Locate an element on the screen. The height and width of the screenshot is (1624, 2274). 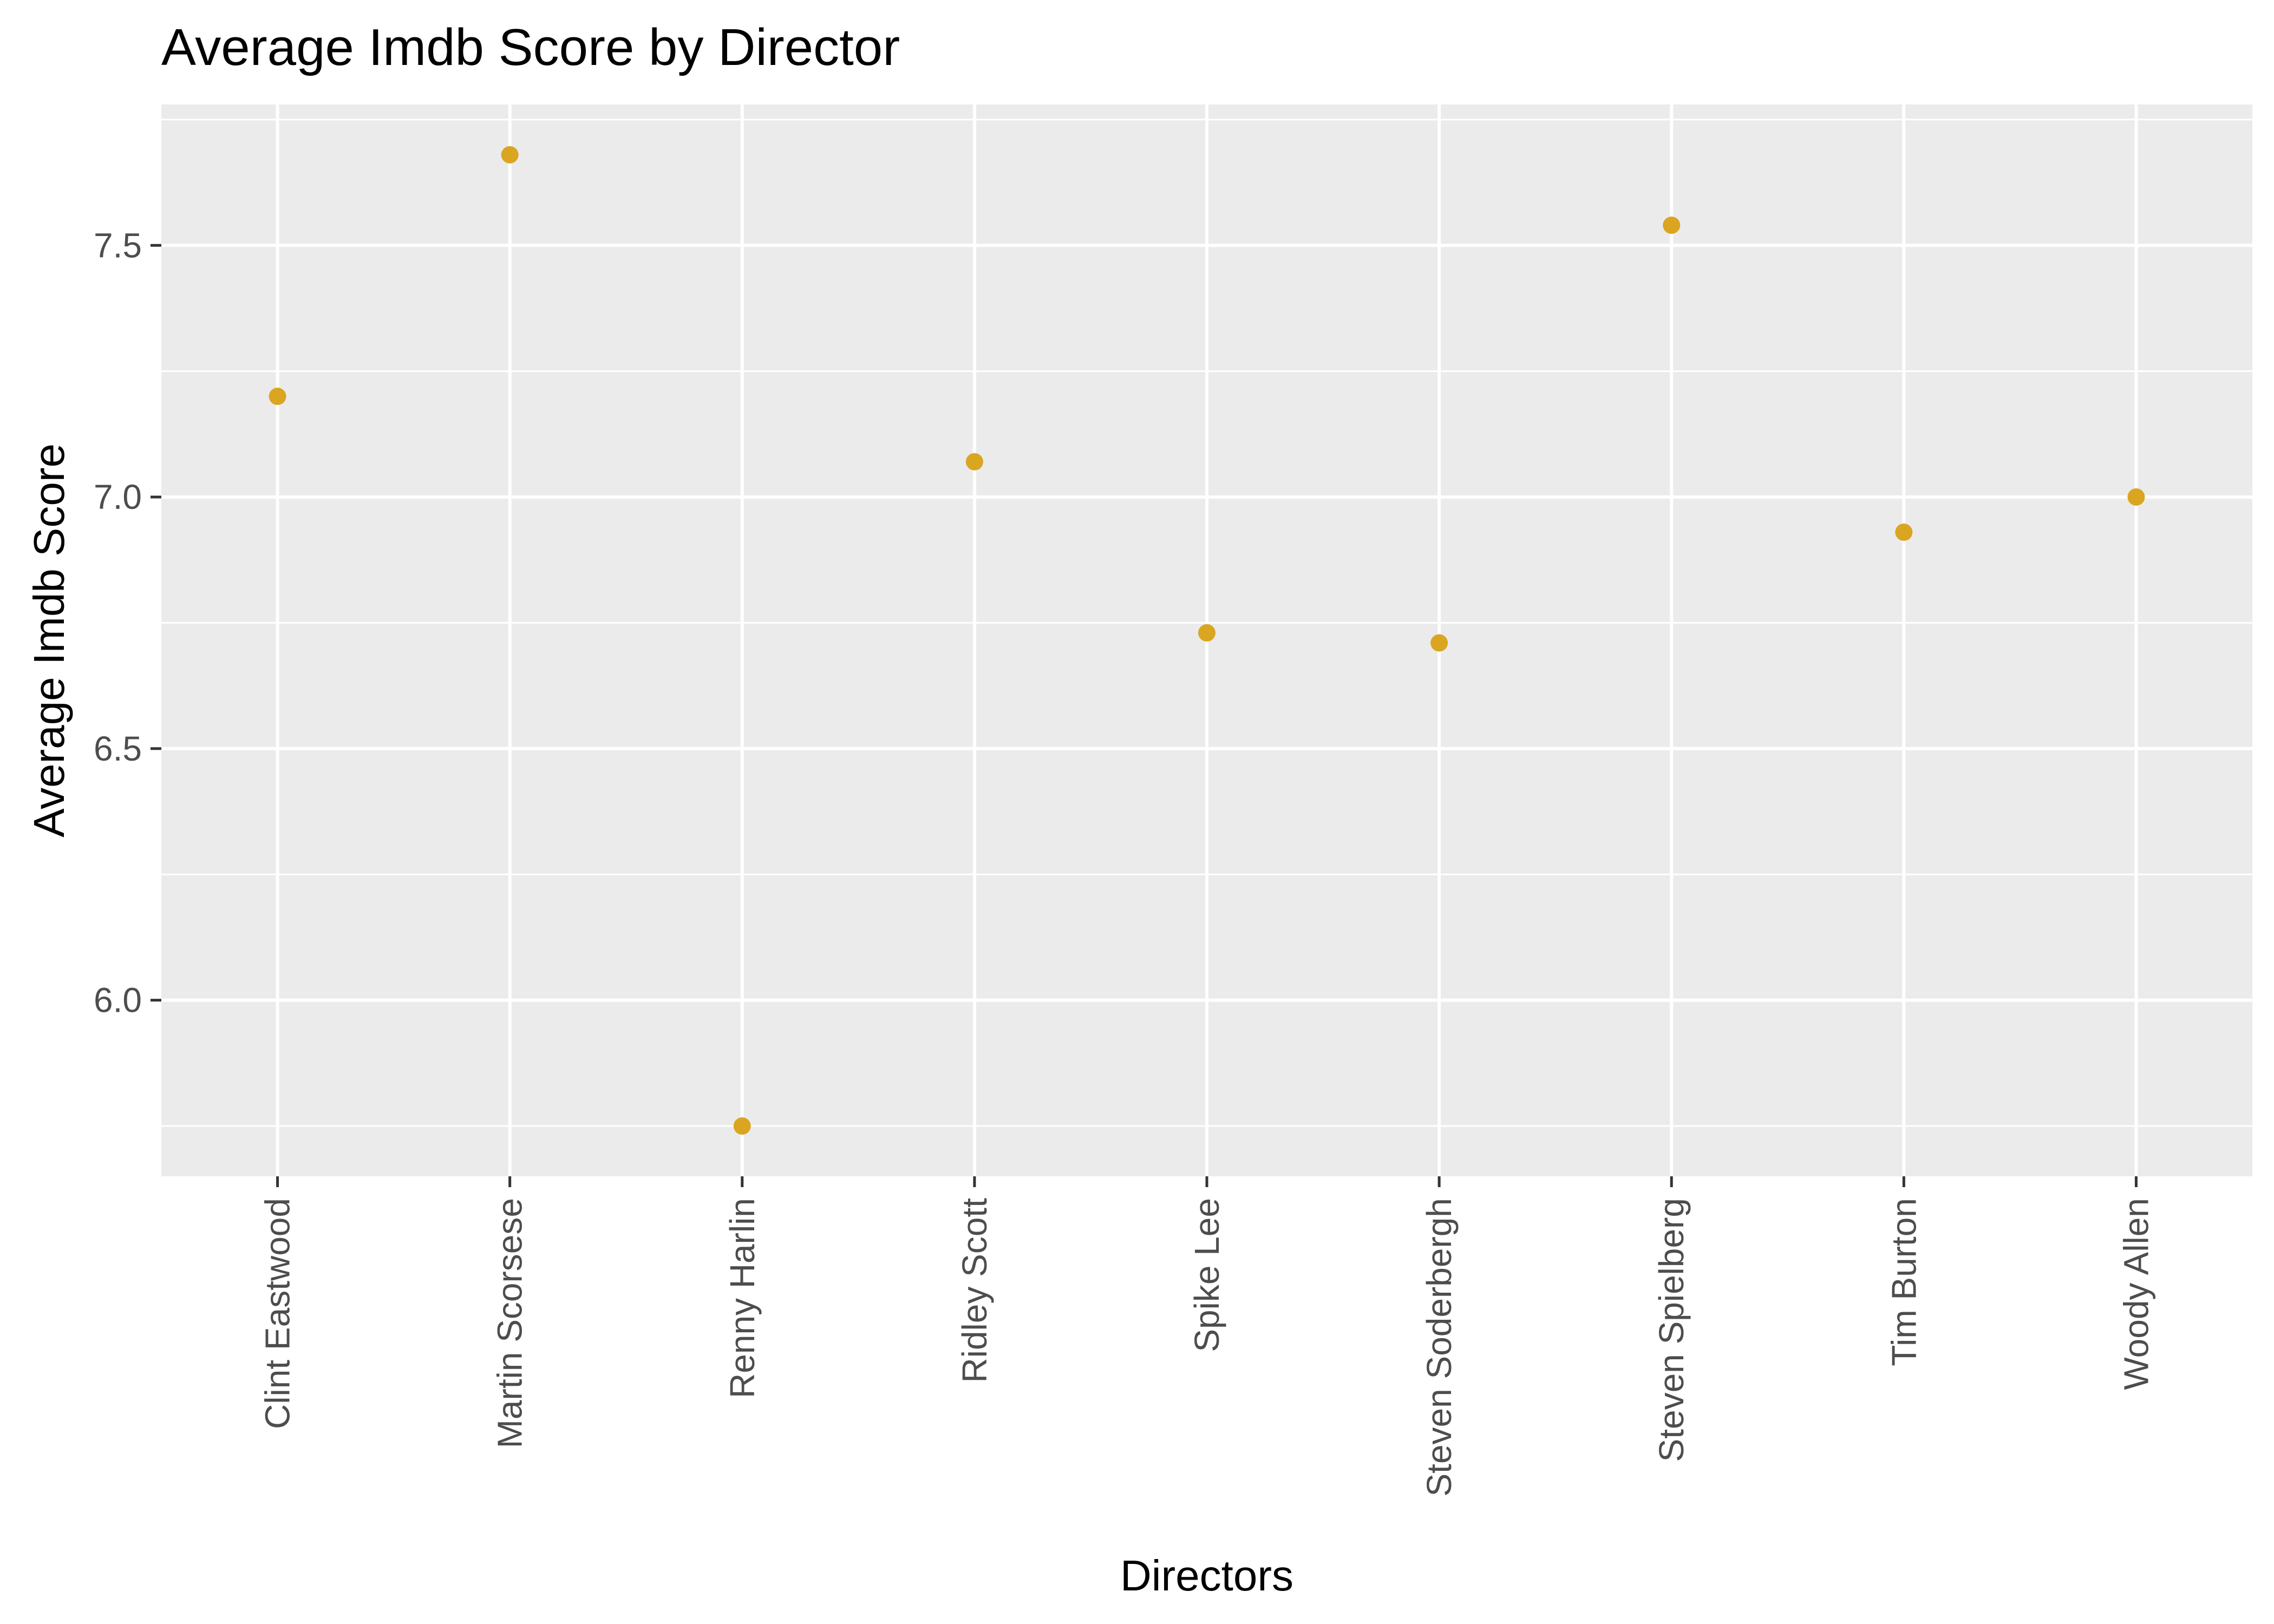
y-axis: 6.0 6.5 7.0 7.5 is located at coordinates (128, 623).